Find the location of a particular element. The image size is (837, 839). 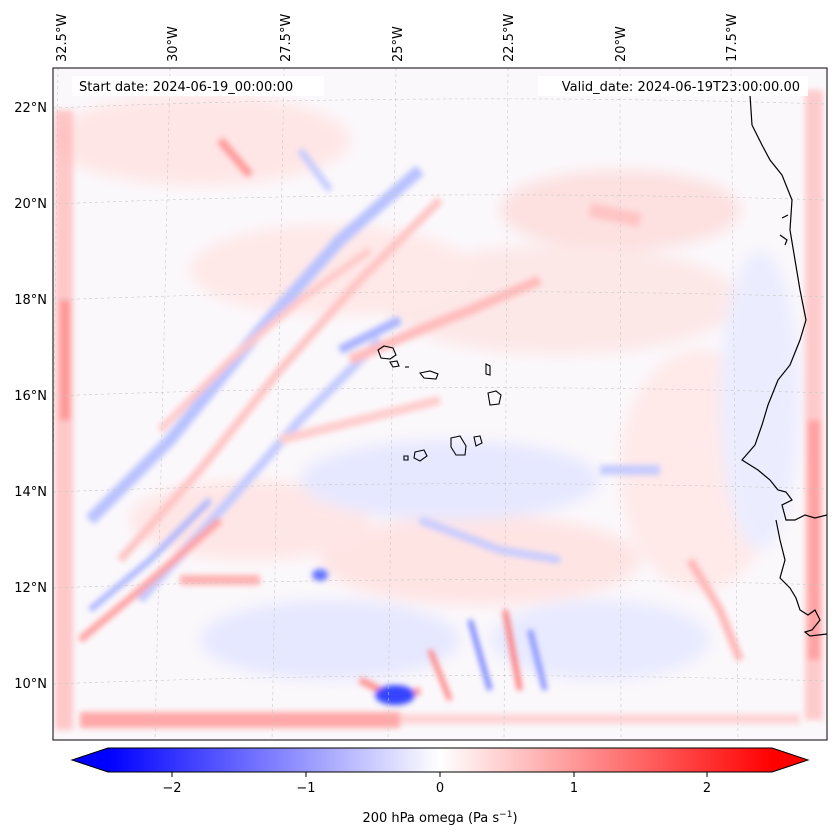

colorbar-label: 200 hPa omega (Pa s−1) is located at coordinates (439, 818).